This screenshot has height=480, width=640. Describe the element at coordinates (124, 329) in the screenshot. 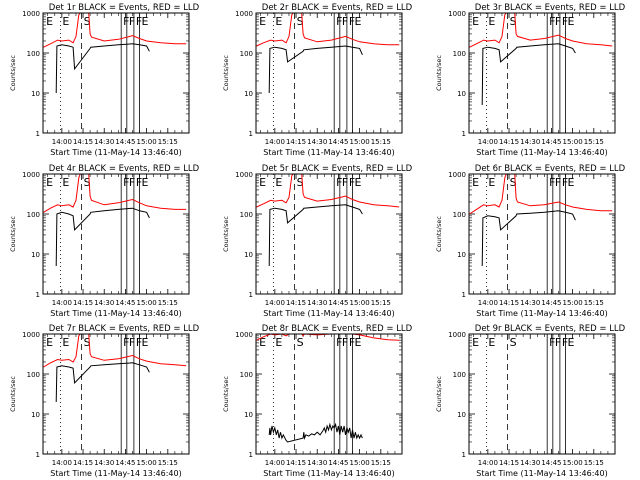

I see `panel-title: Det 7r BLACK = Events, RED = LLD` at that location.